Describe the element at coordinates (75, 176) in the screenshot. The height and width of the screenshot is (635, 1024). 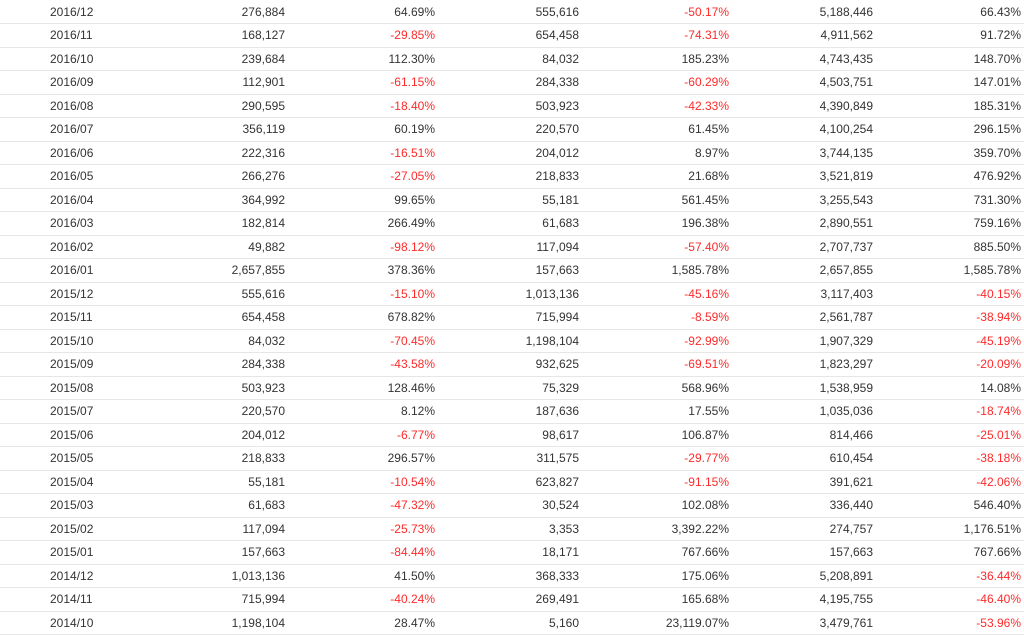
I see `month-cell: 2016/05` at that location.